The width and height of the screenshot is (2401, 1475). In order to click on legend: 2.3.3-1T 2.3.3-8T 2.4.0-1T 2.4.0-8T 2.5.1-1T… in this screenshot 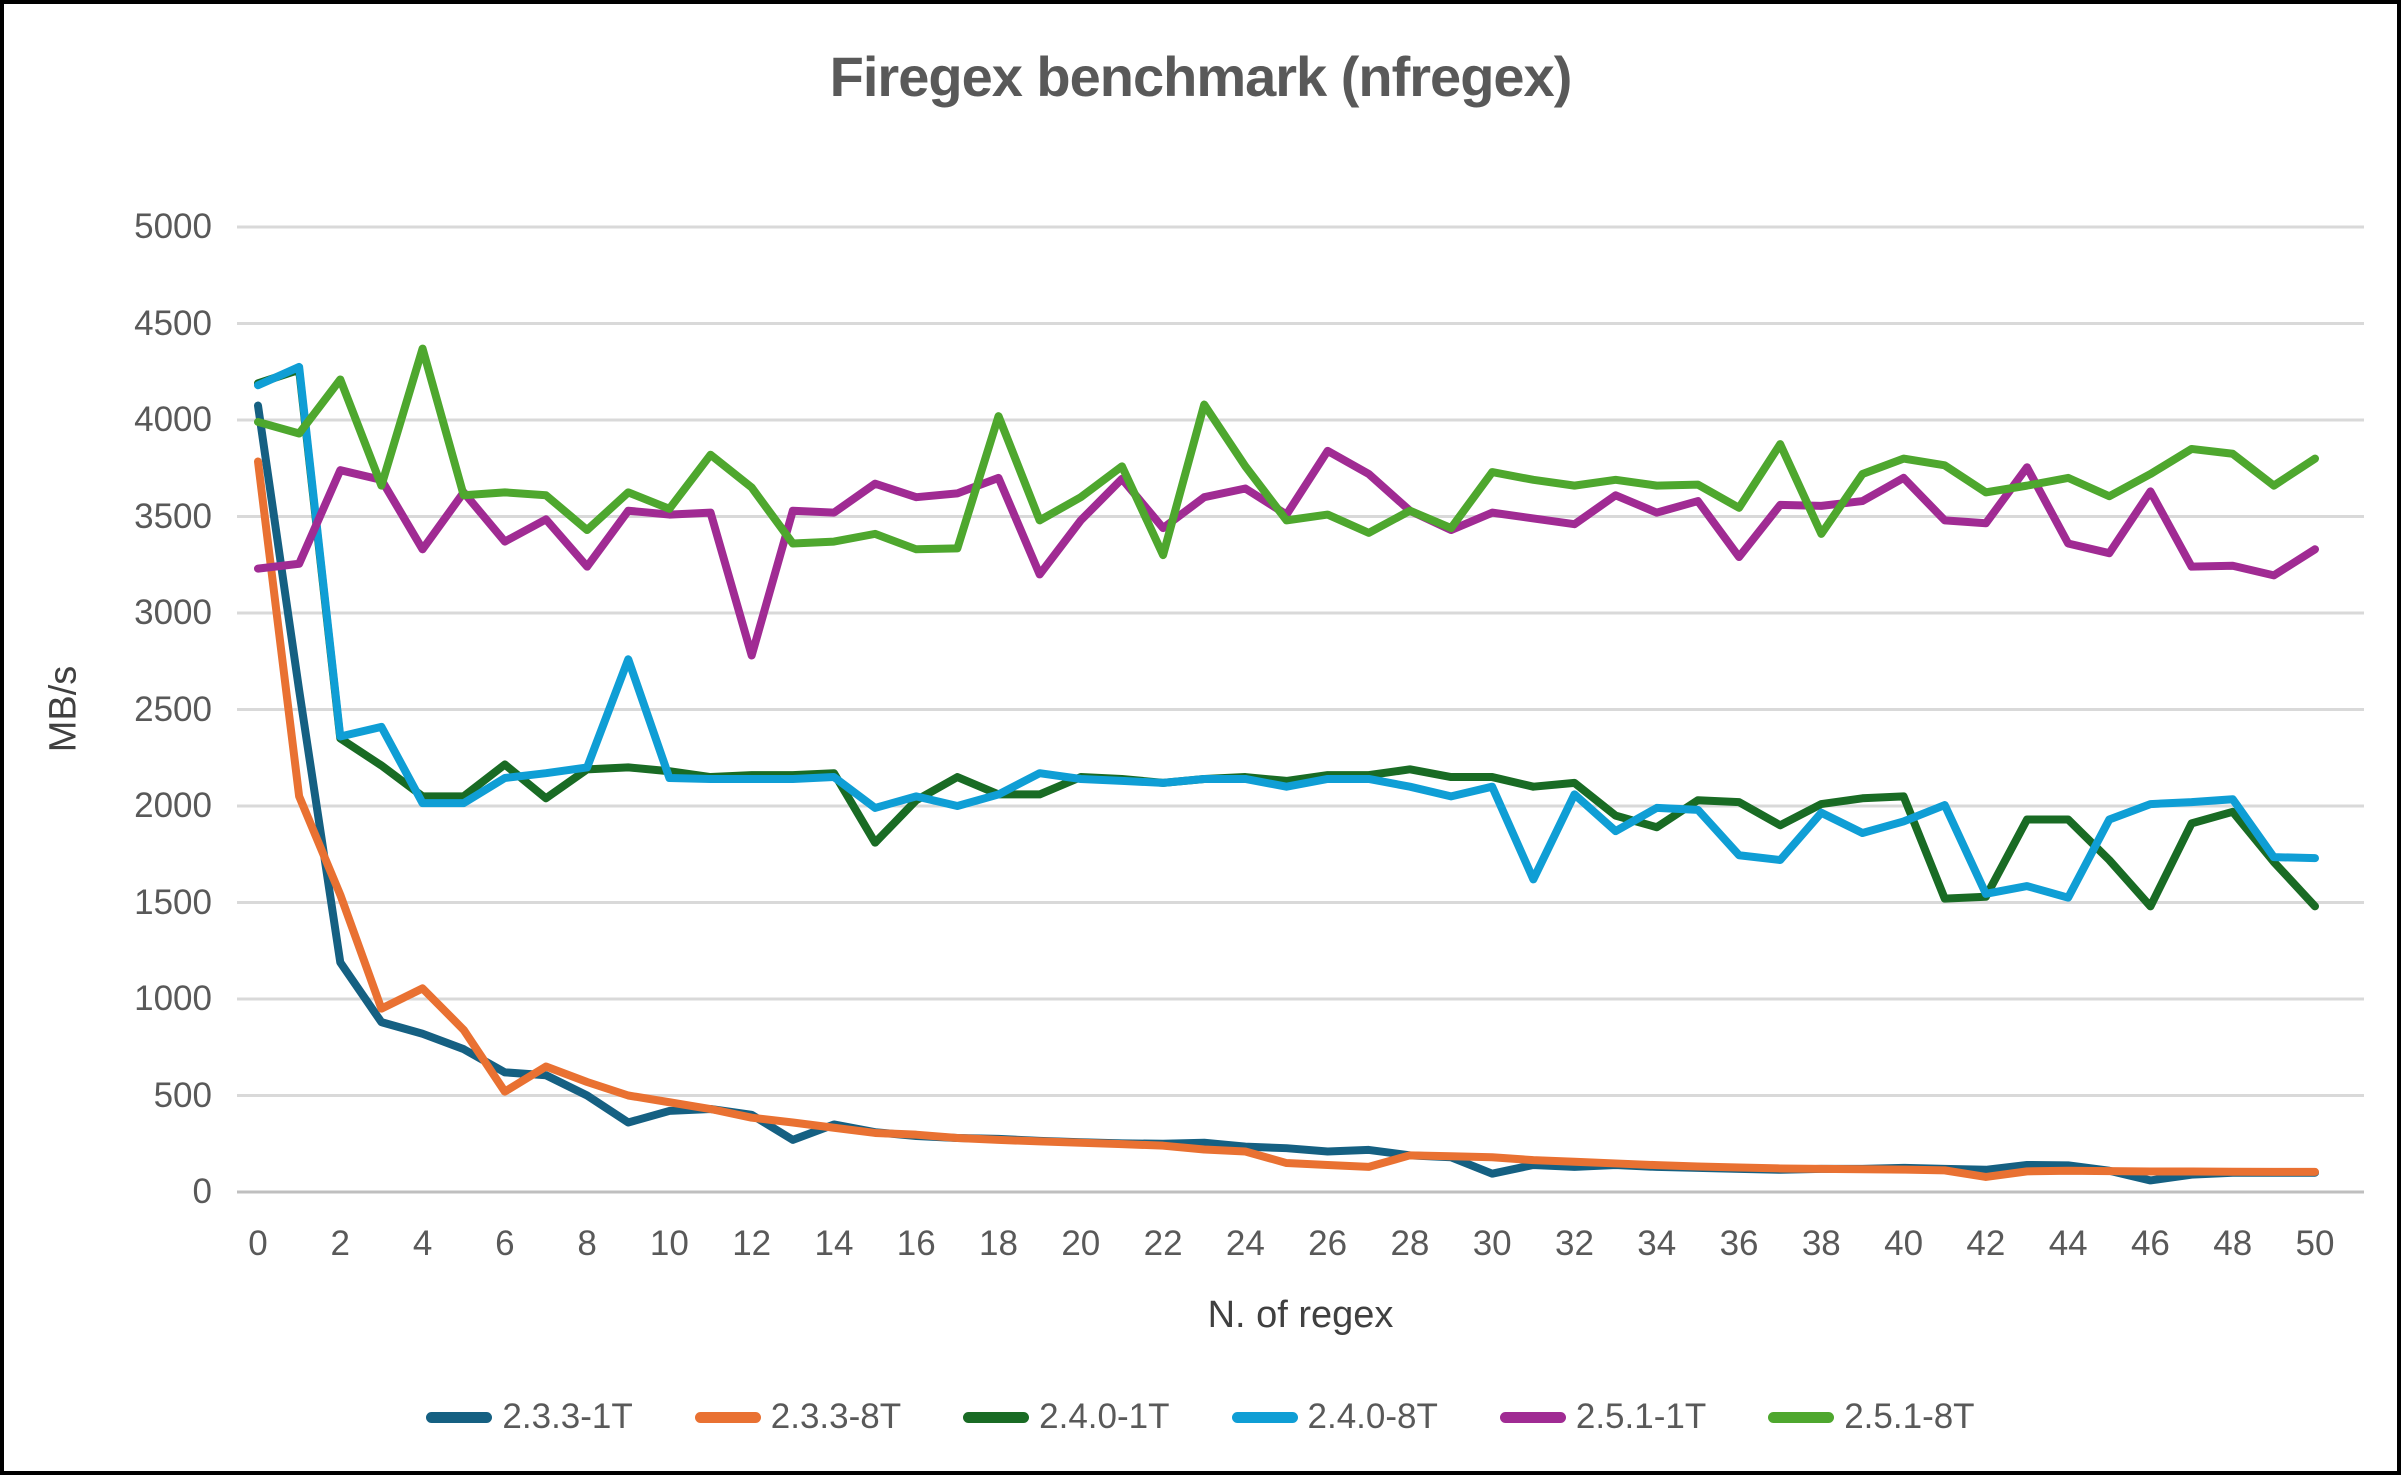, I will do `click(1200, 1417)`.